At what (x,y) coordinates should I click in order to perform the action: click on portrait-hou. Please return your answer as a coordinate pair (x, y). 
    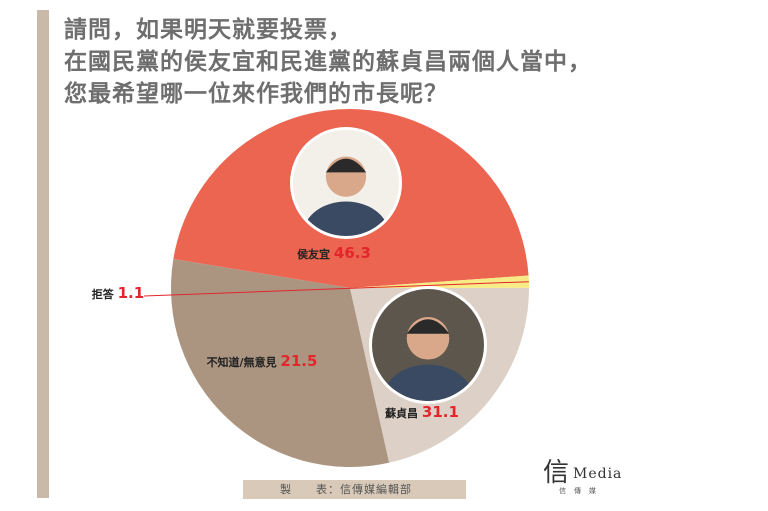
    Looking at the image, I should click on (346, 183).